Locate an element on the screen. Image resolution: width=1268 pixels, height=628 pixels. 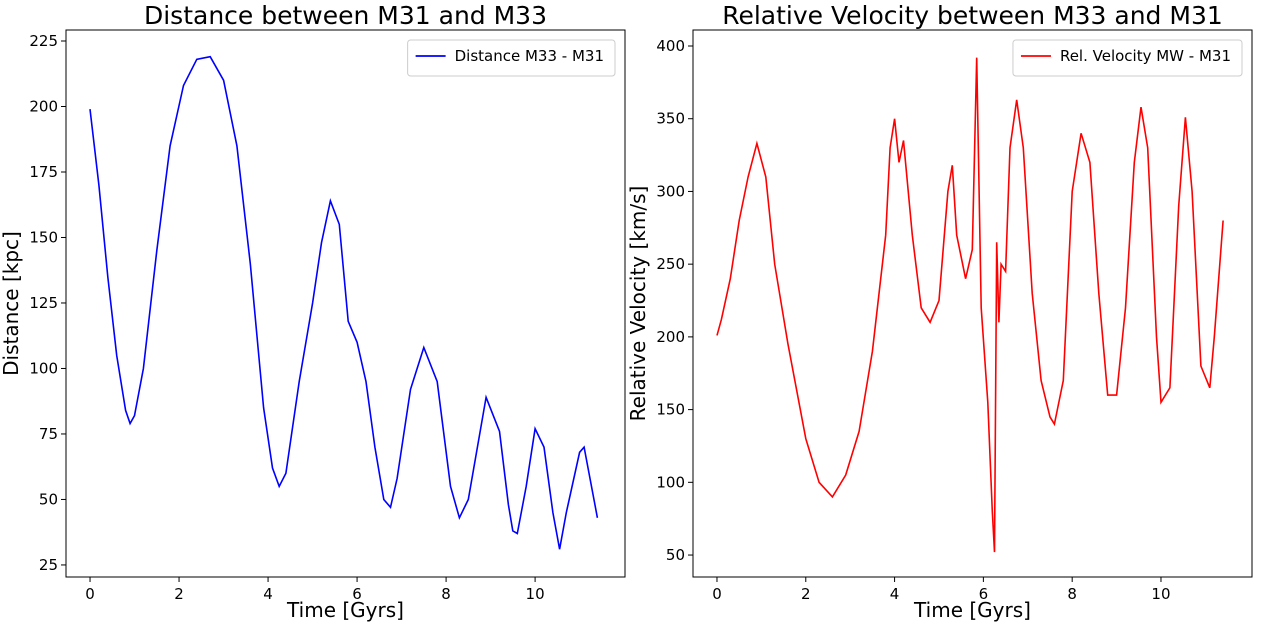
legend: Distance M33 - M31 is located at coordinates (511, 58).